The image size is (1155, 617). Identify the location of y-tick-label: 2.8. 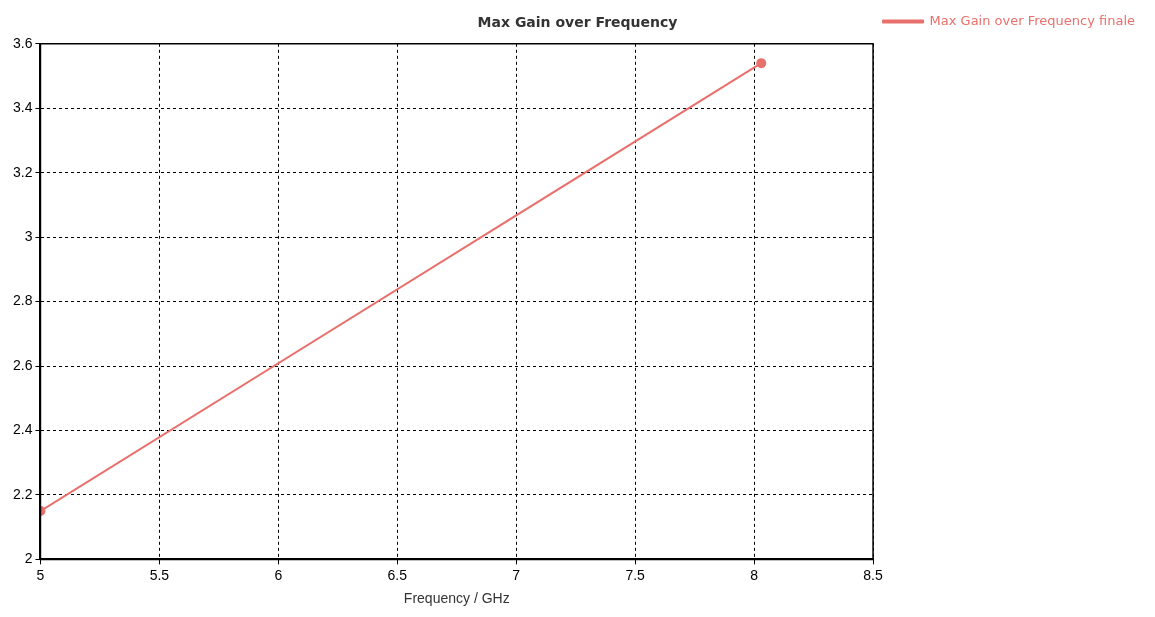
(22, 300).